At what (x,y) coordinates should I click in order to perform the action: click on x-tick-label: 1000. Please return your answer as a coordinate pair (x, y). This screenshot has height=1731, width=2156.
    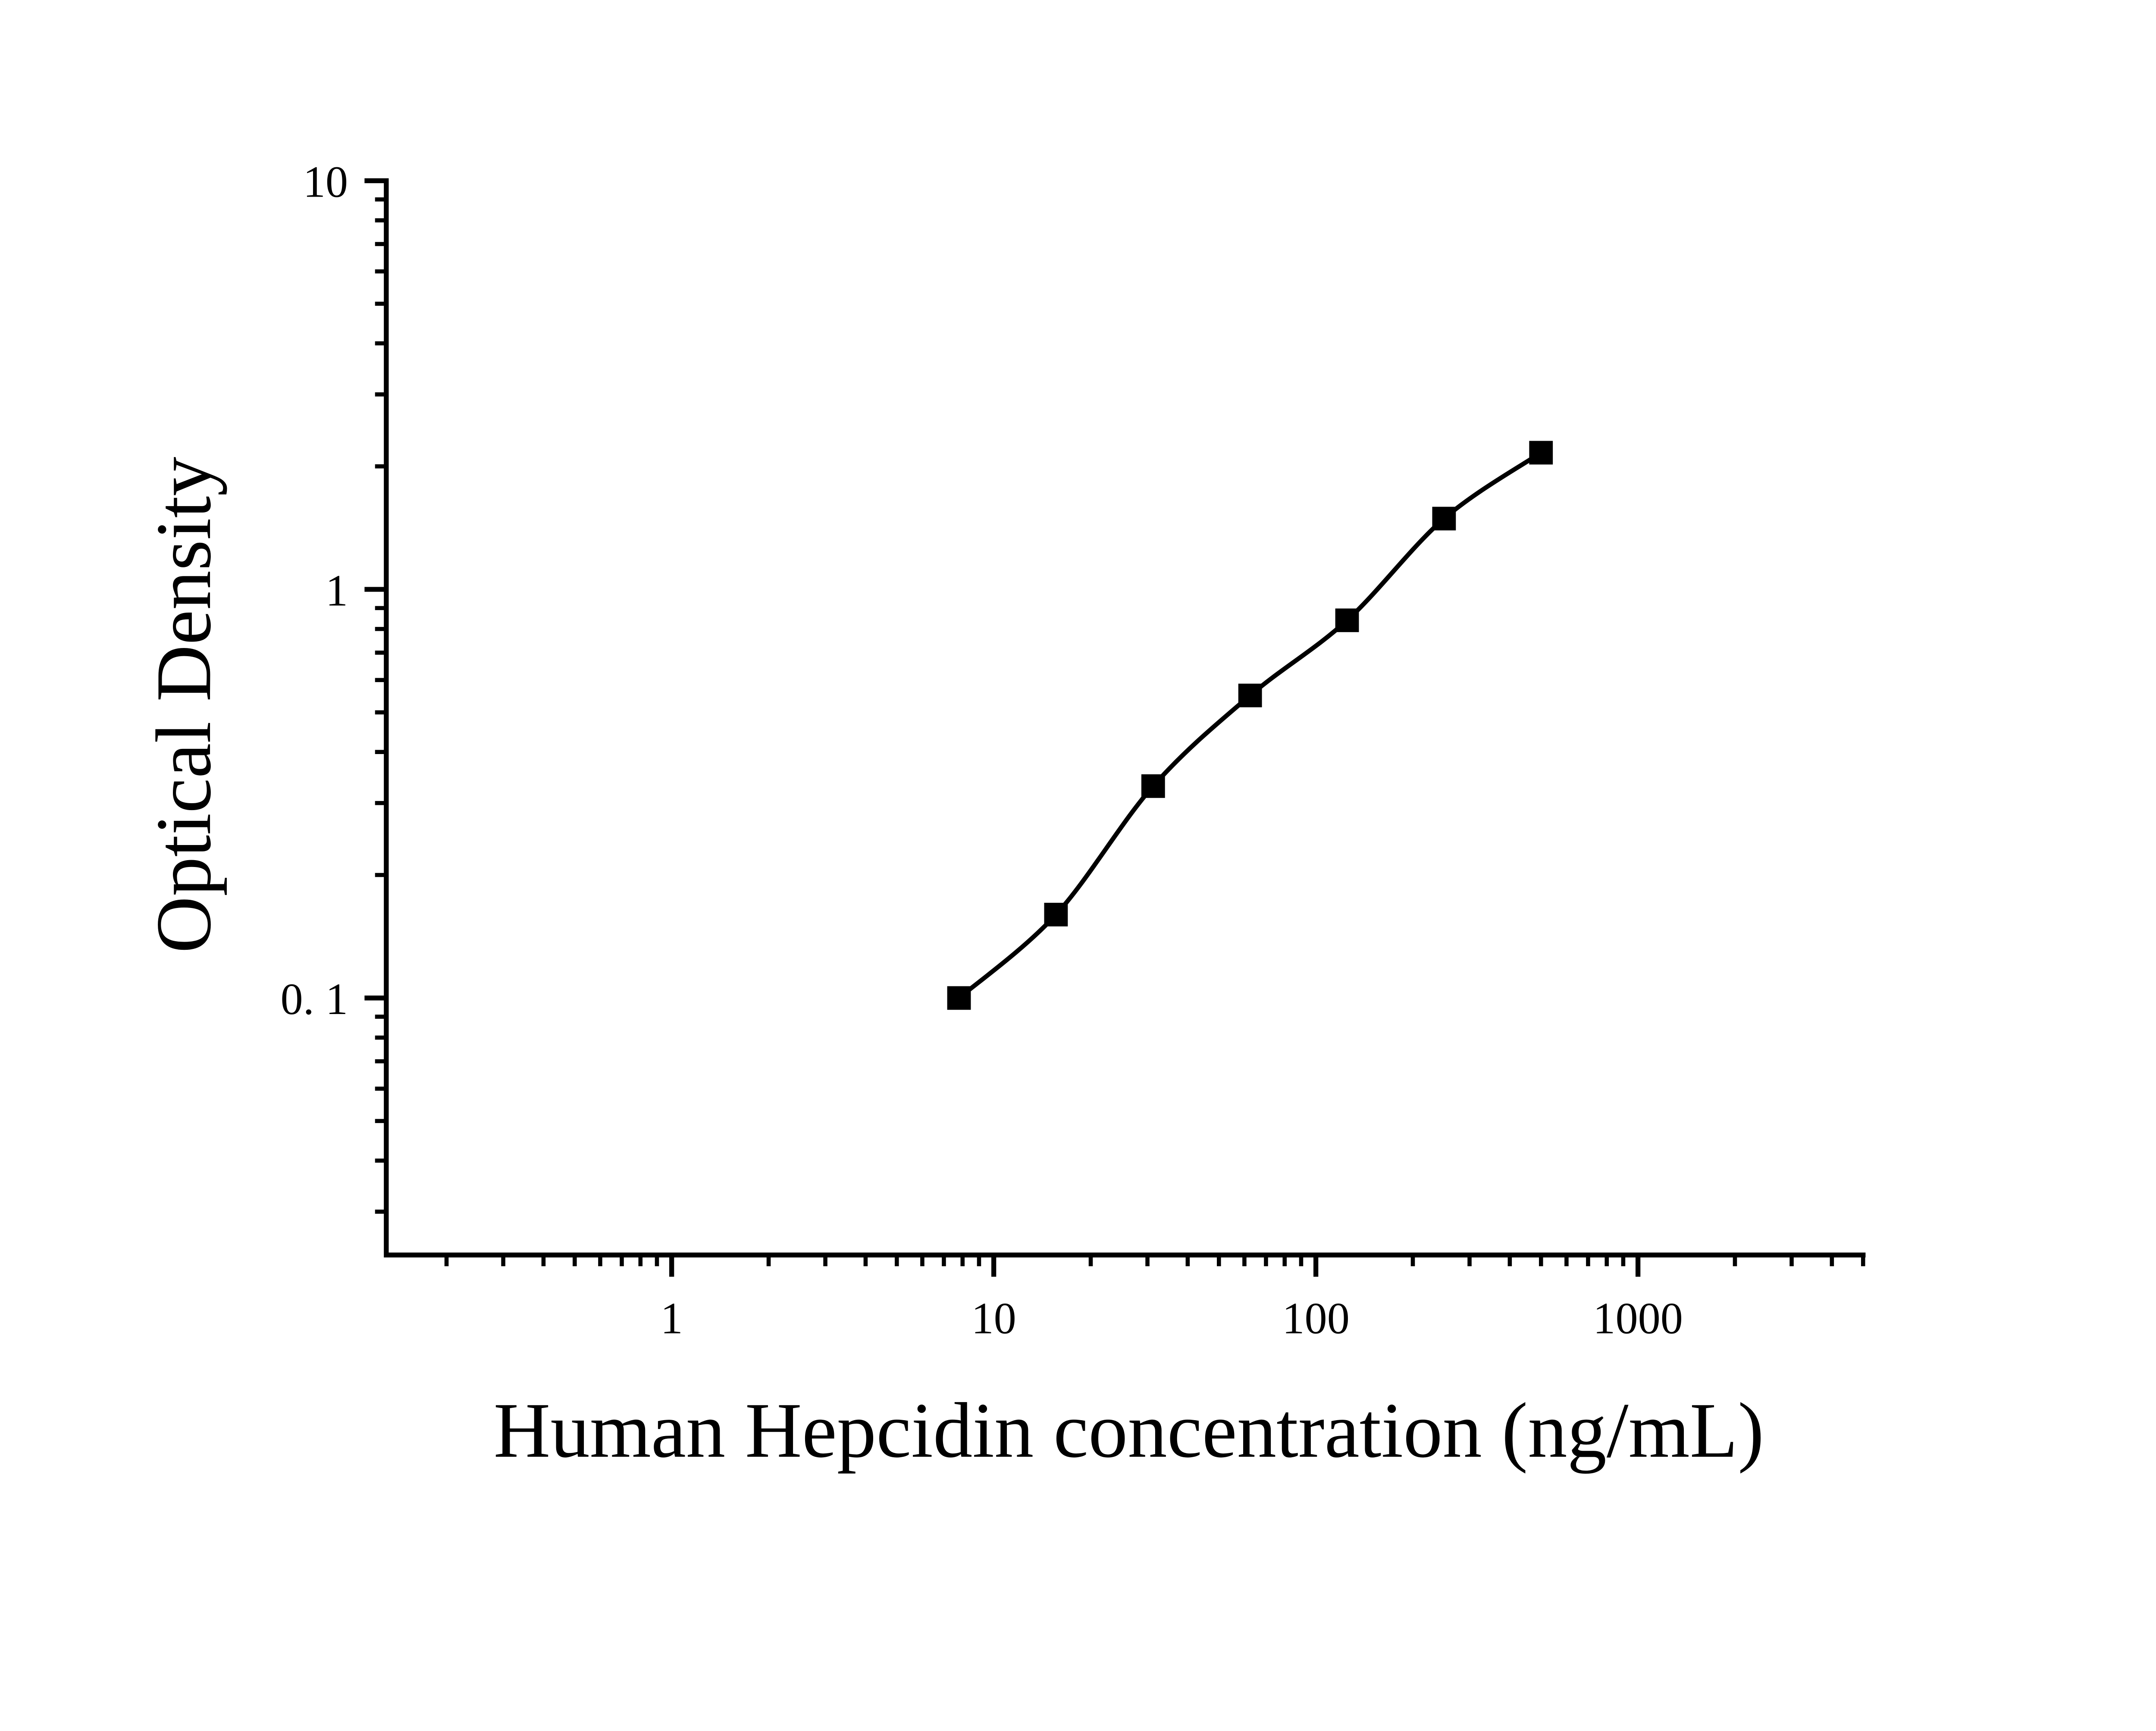
    Looking at the image, I should click on (1638, 1318).